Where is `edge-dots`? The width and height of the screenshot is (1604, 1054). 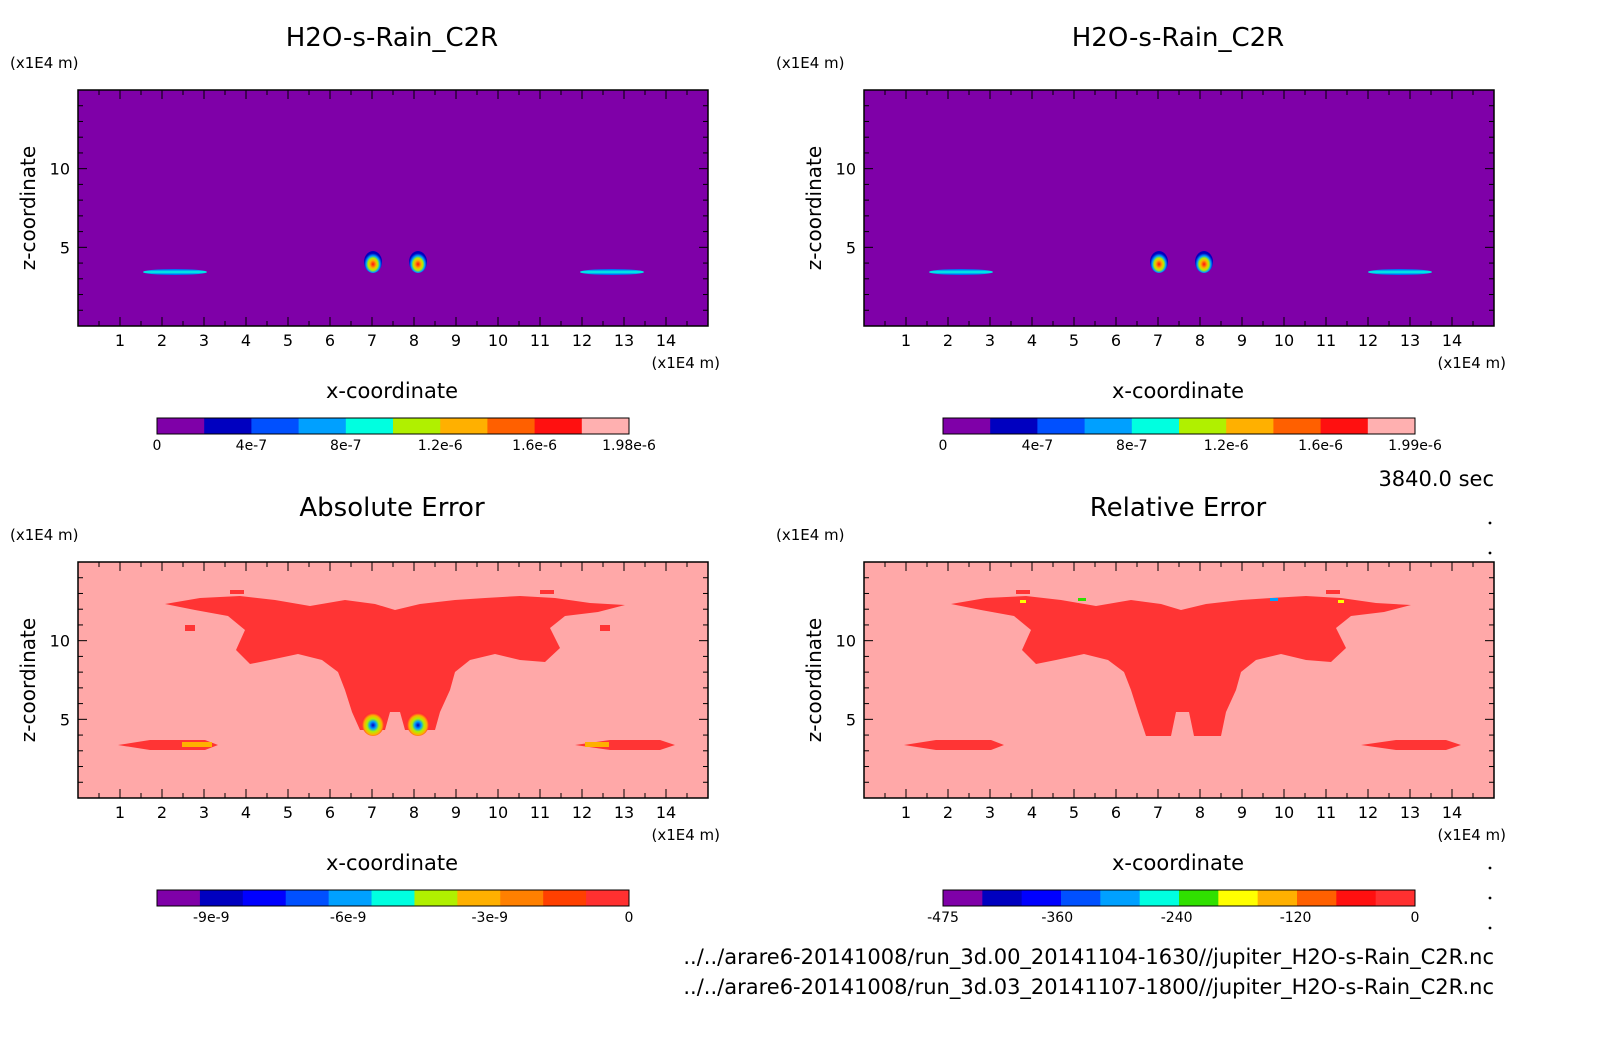
edge-dots is located at coordinates (1490, 725).